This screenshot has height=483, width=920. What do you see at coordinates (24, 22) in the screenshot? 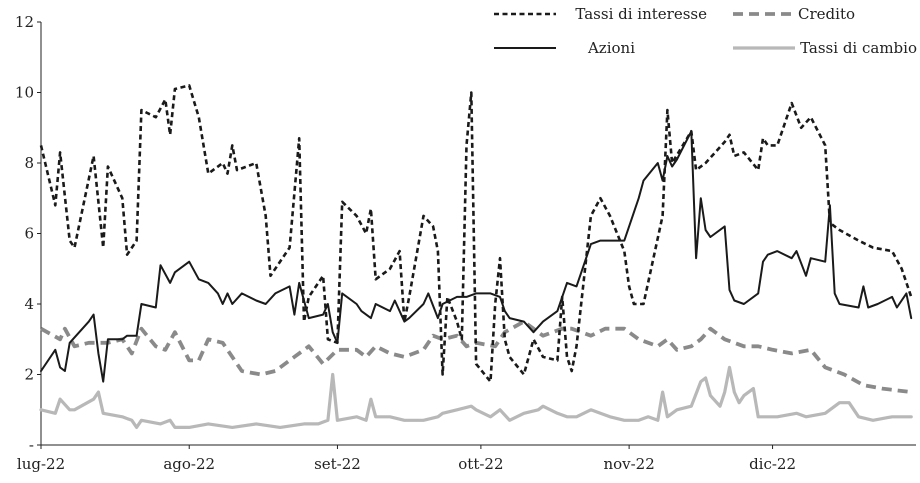
I see `y-tick-label: 12` at bounding box center [24, 22].